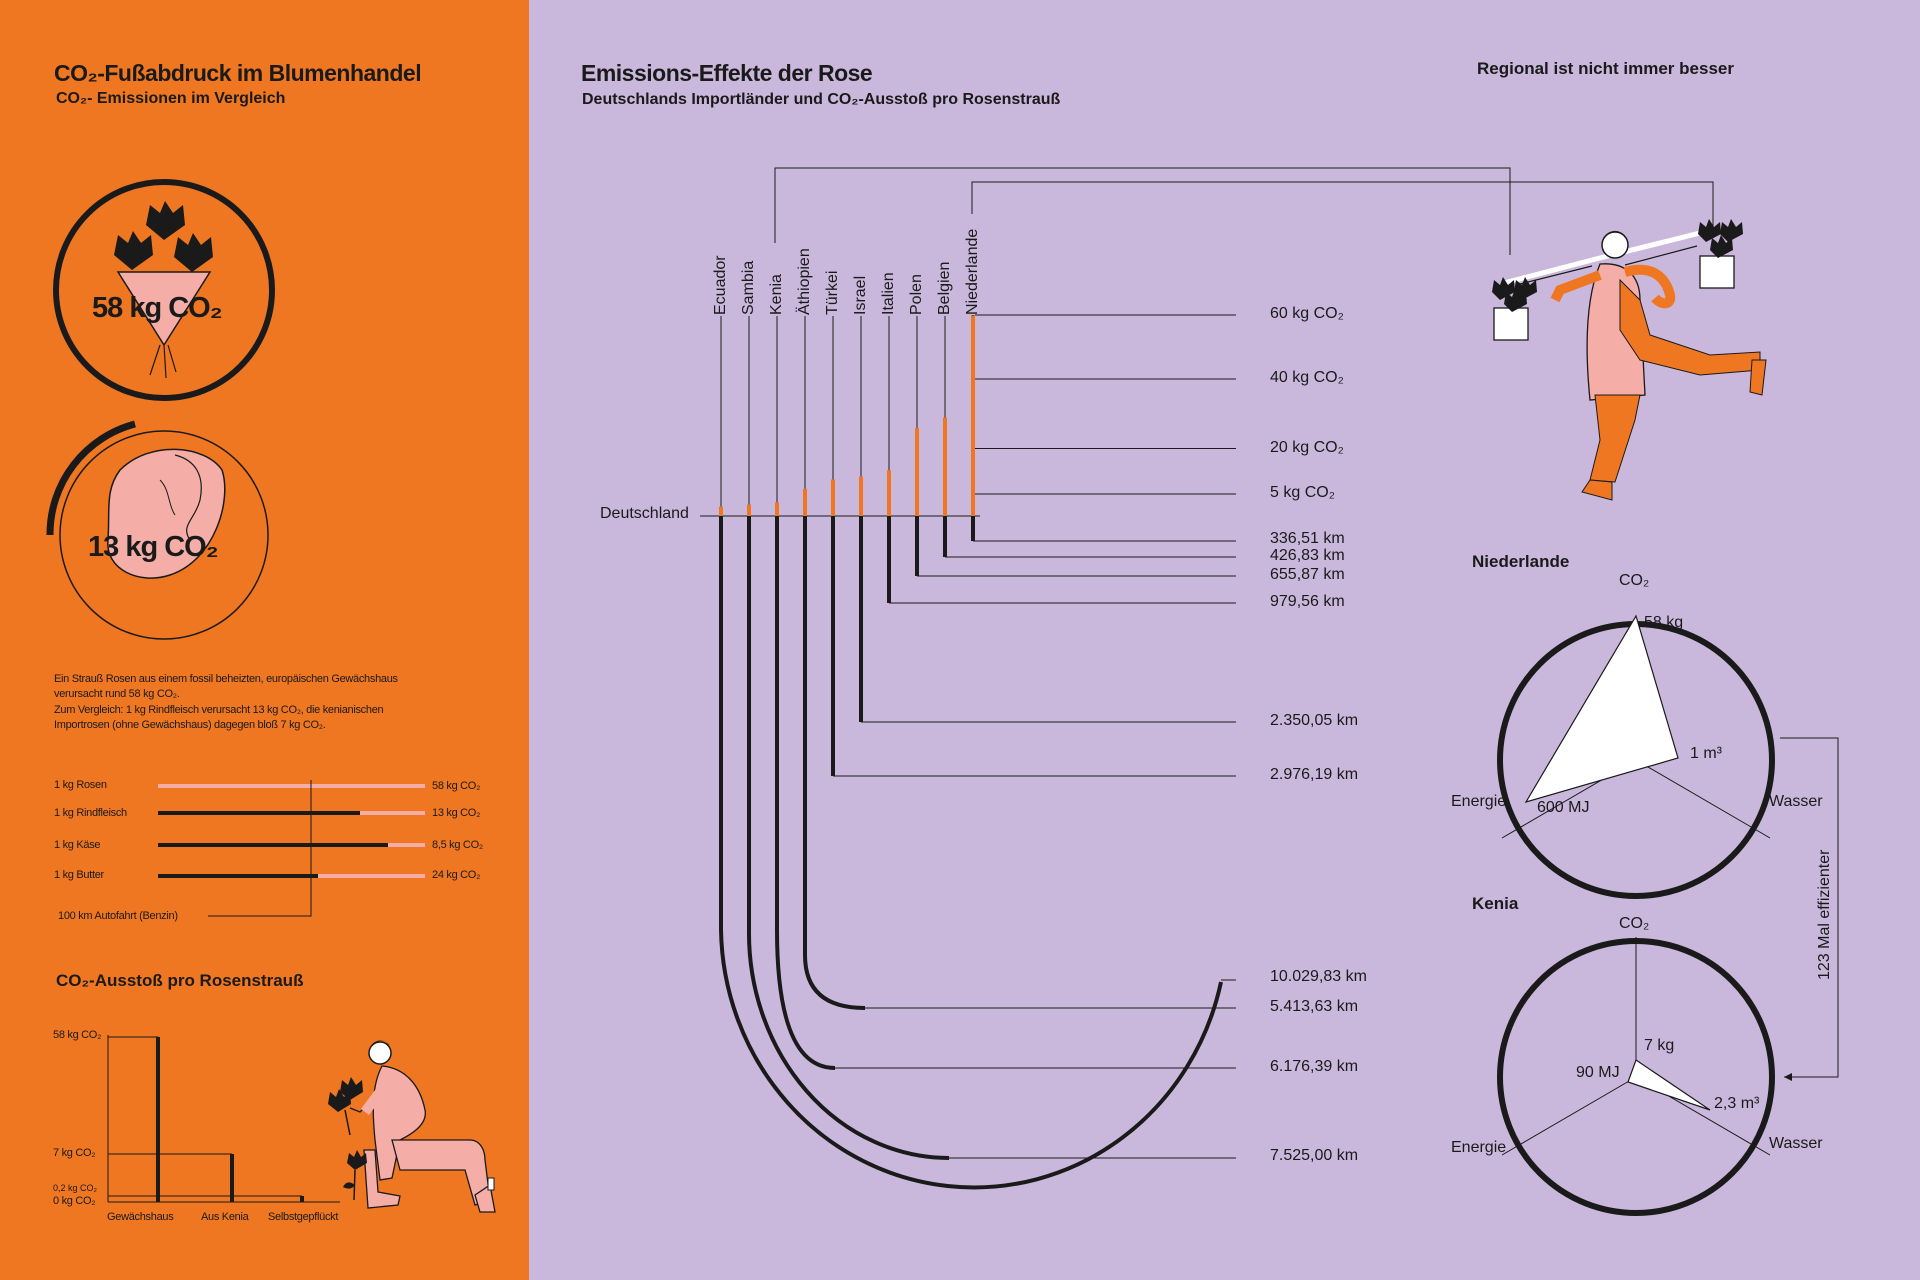 This screenshot has width=1920, height=1280. Describe the element at coordinates (80, 785) in the screenshot. I see `bar-label-rosen: 1 kg Rosen` at that location.